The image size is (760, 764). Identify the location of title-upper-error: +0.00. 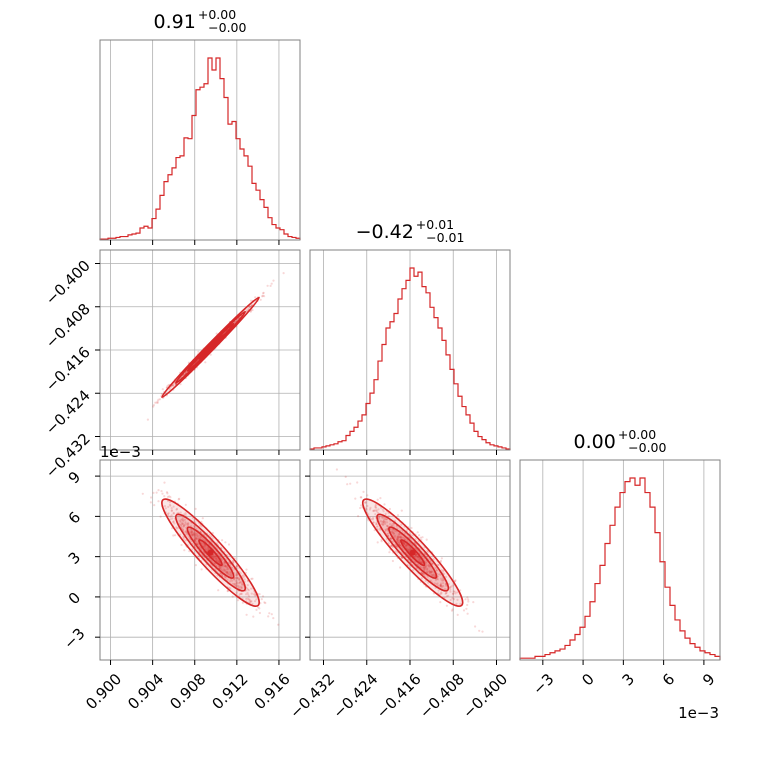
(217, 14).